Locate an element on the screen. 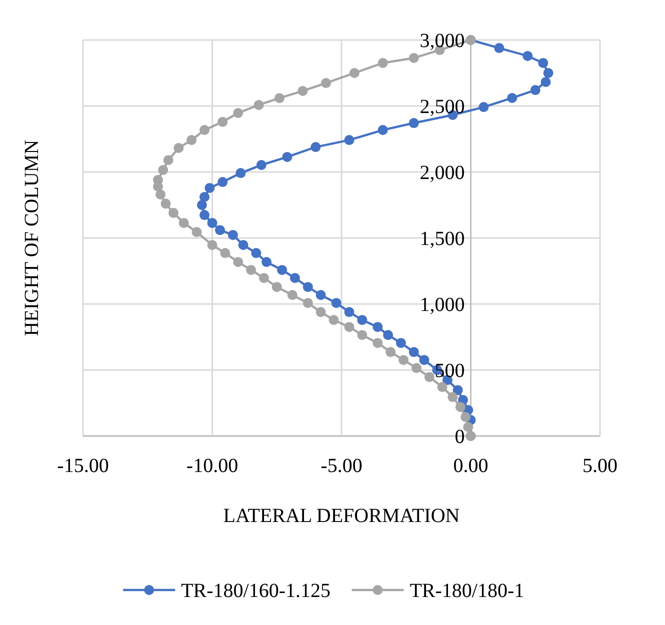 The width and height of the screenshot is (665, 625). x-tick-label: -5.00 is located at coordinates (341, 466).